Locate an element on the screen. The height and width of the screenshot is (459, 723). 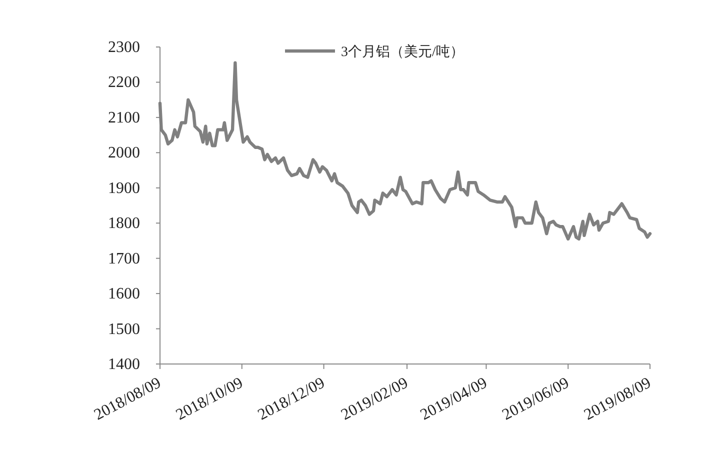
y-tick-label: 1900 is located at coordinates (124, 188).